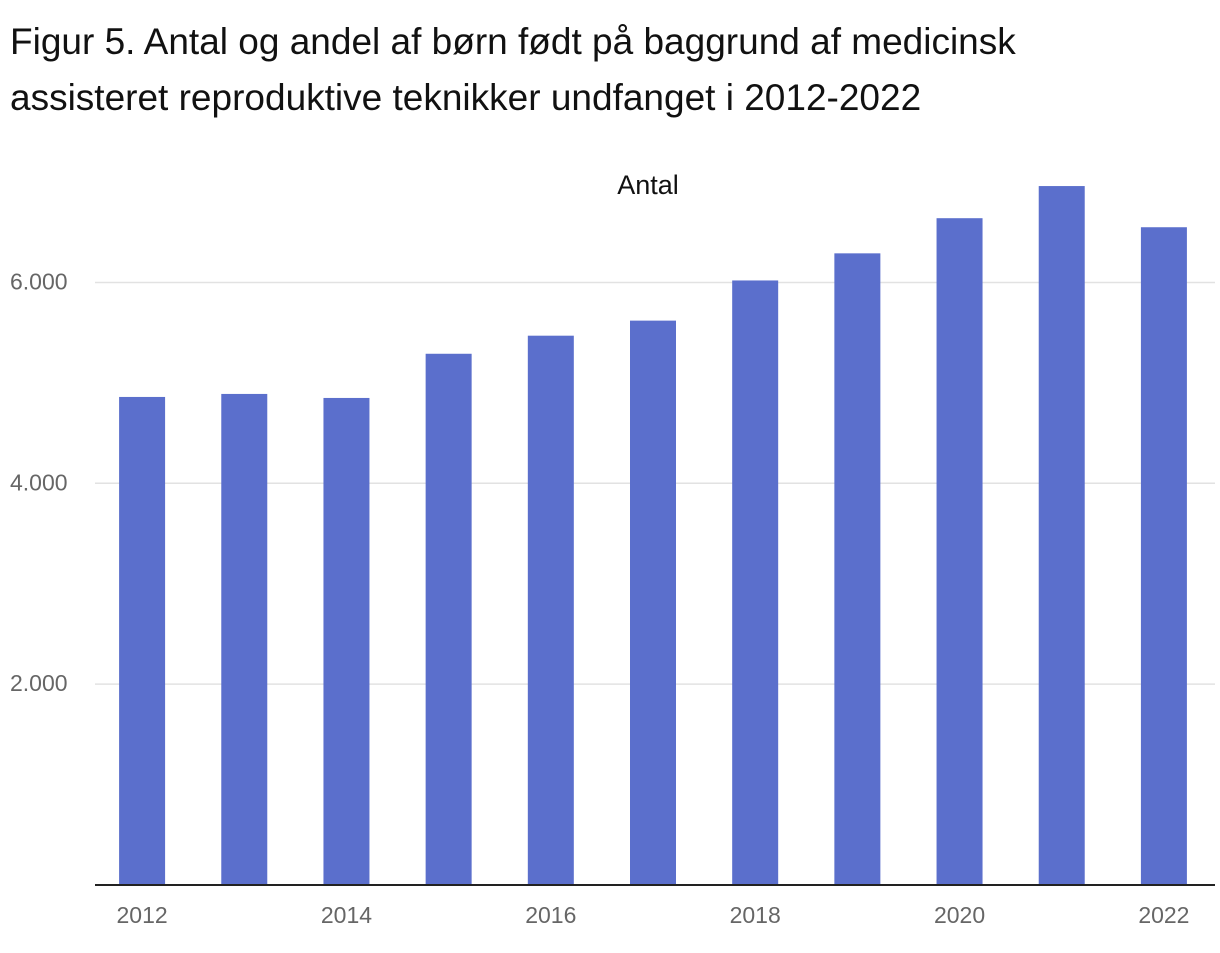  Describe the element at coordinates (755, 915) in the screenshot. I see `x-tick-label: 2018` at that location.